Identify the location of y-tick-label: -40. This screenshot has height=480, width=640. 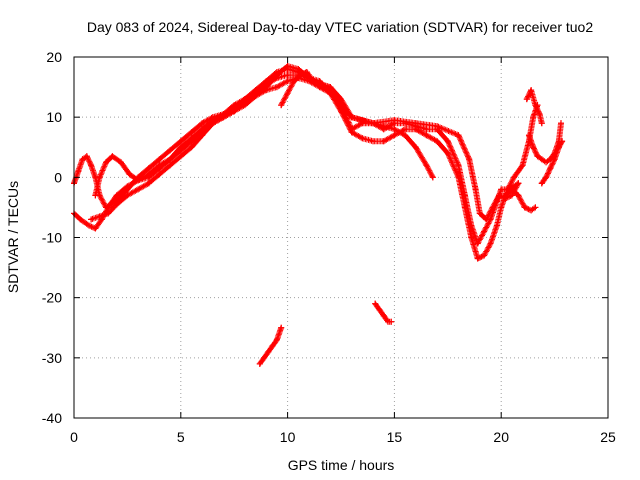
(52, 418).